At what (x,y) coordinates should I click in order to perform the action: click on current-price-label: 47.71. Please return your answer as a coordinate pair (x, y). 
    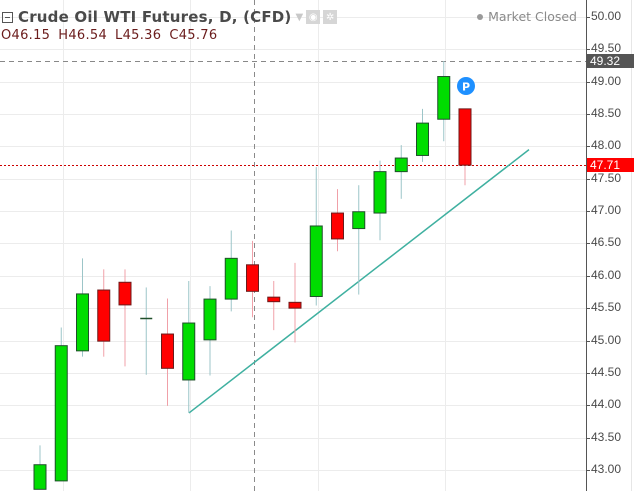
    Looking at the image, I should click on (610, 165).